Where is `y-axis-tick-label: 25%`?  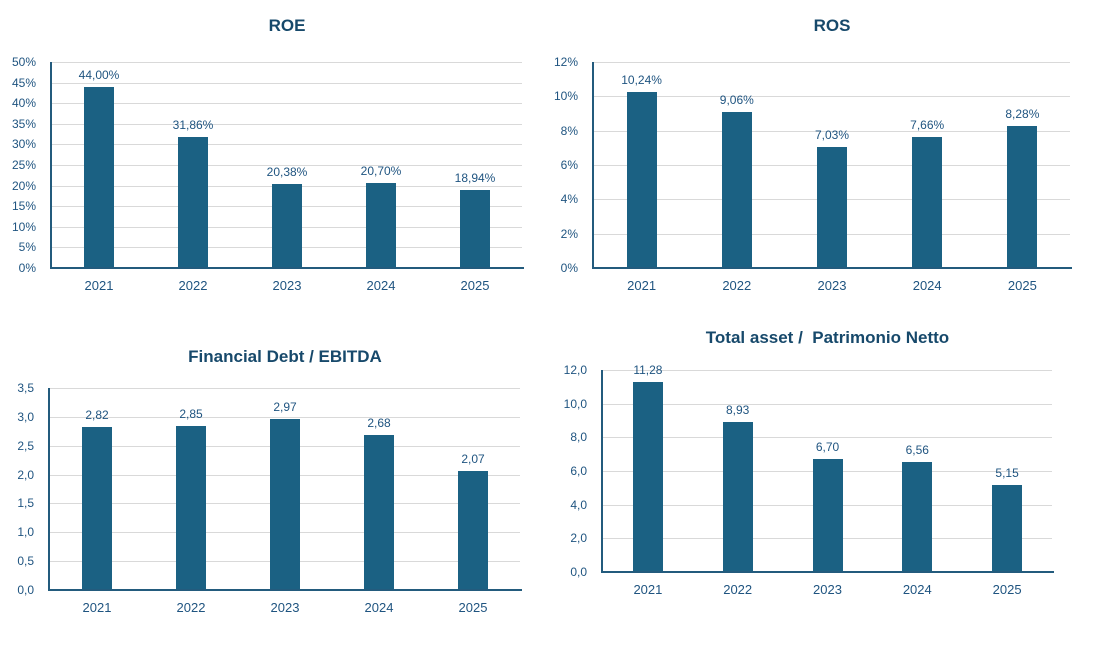 y-axis-tick-label: 25% is located at coordinates (23, 165).